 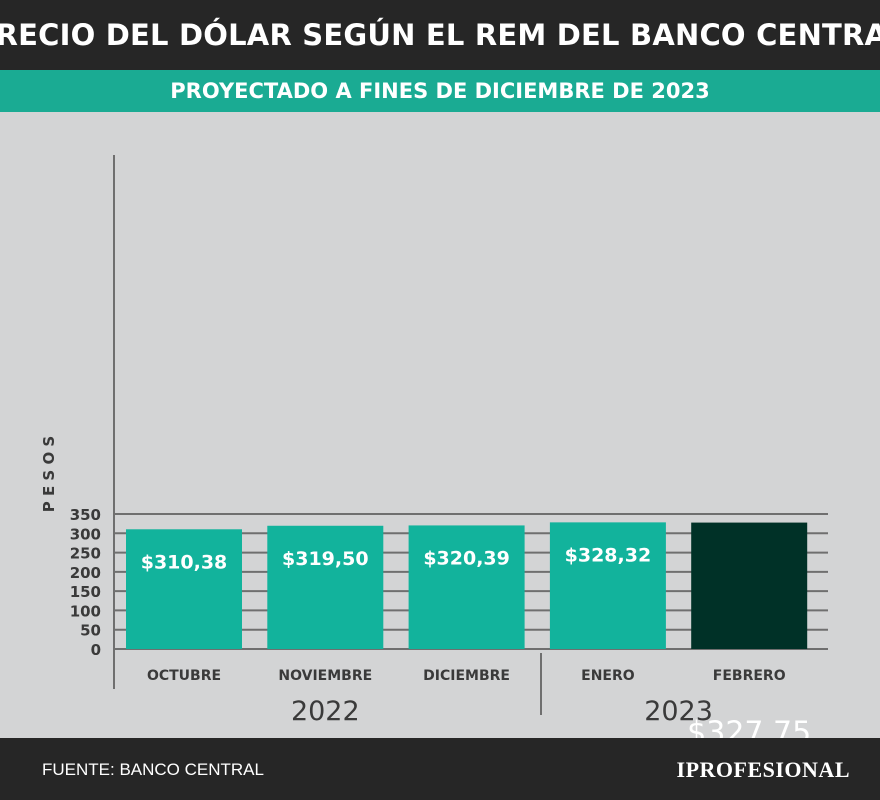 I want to click on y-tick-label: 0, so click(x=96, y=650).